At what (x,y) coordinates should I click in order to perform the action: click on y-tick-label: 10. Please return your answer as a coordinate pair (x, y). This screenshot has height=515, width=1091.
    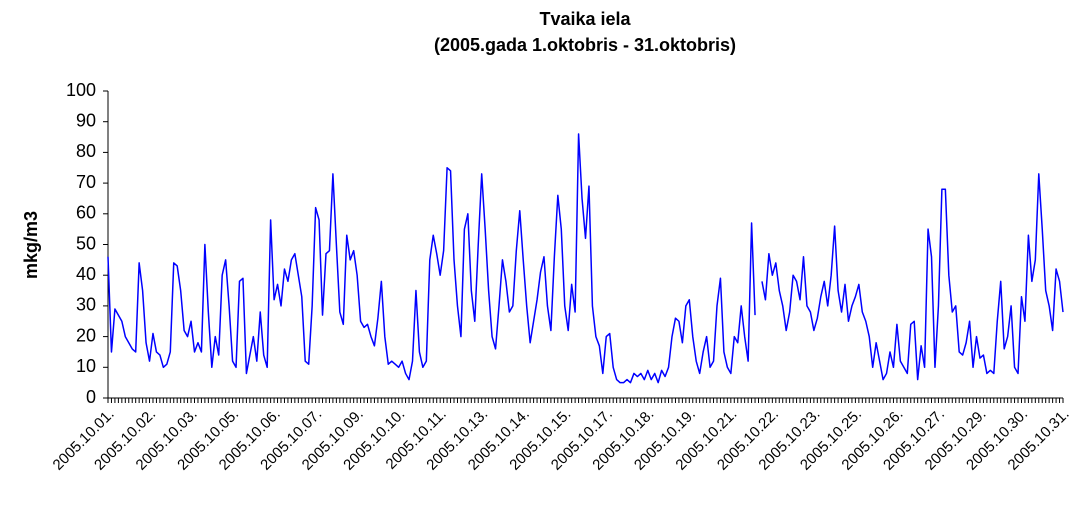
    Looking at the image, I should click on (86, 366).